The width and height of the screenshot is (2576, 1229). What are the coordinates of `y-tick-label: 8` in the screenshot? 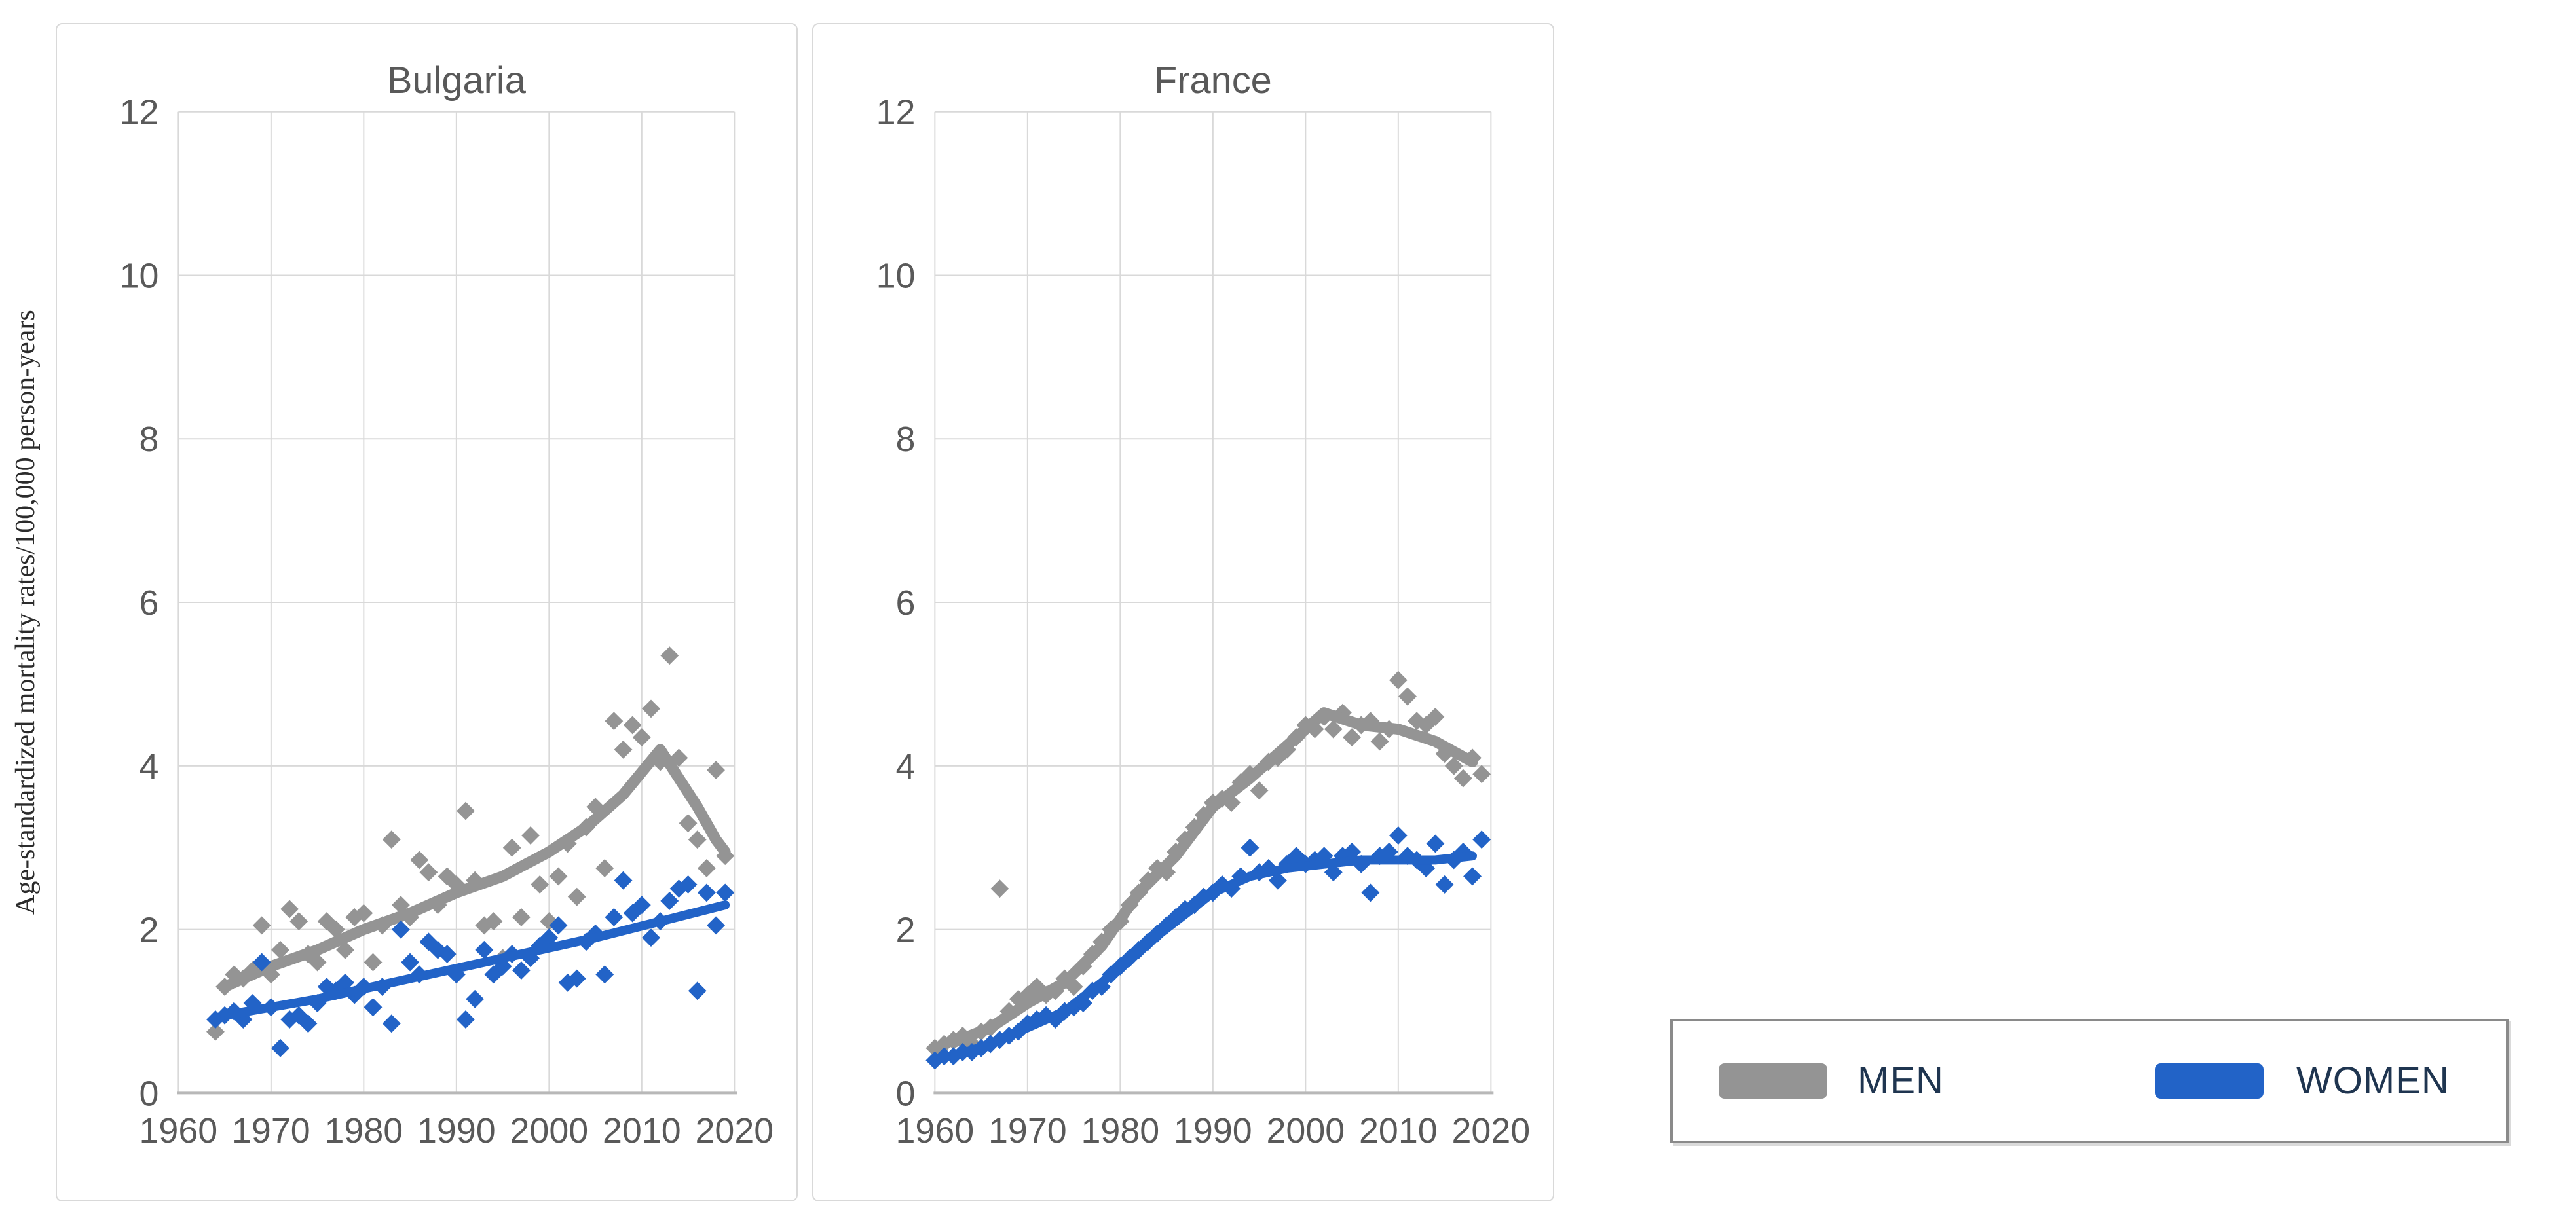 It's located at (149, 439).